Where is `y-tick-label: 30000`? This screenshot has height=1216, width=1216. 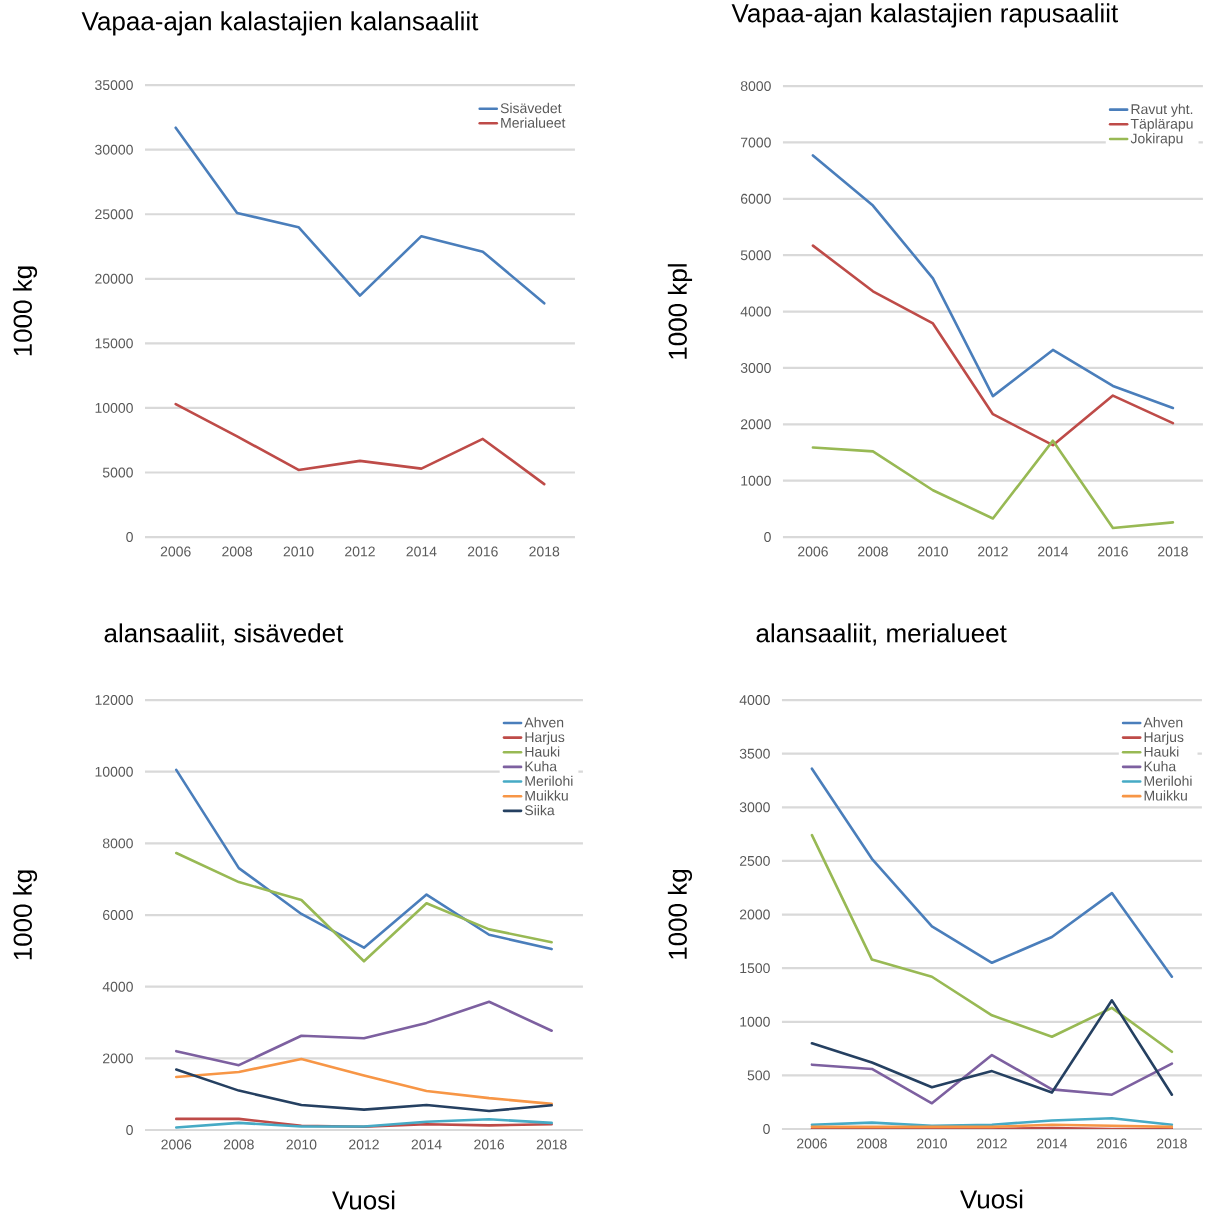
y-tick-label: 30000 is located at coordinates (114, 149).